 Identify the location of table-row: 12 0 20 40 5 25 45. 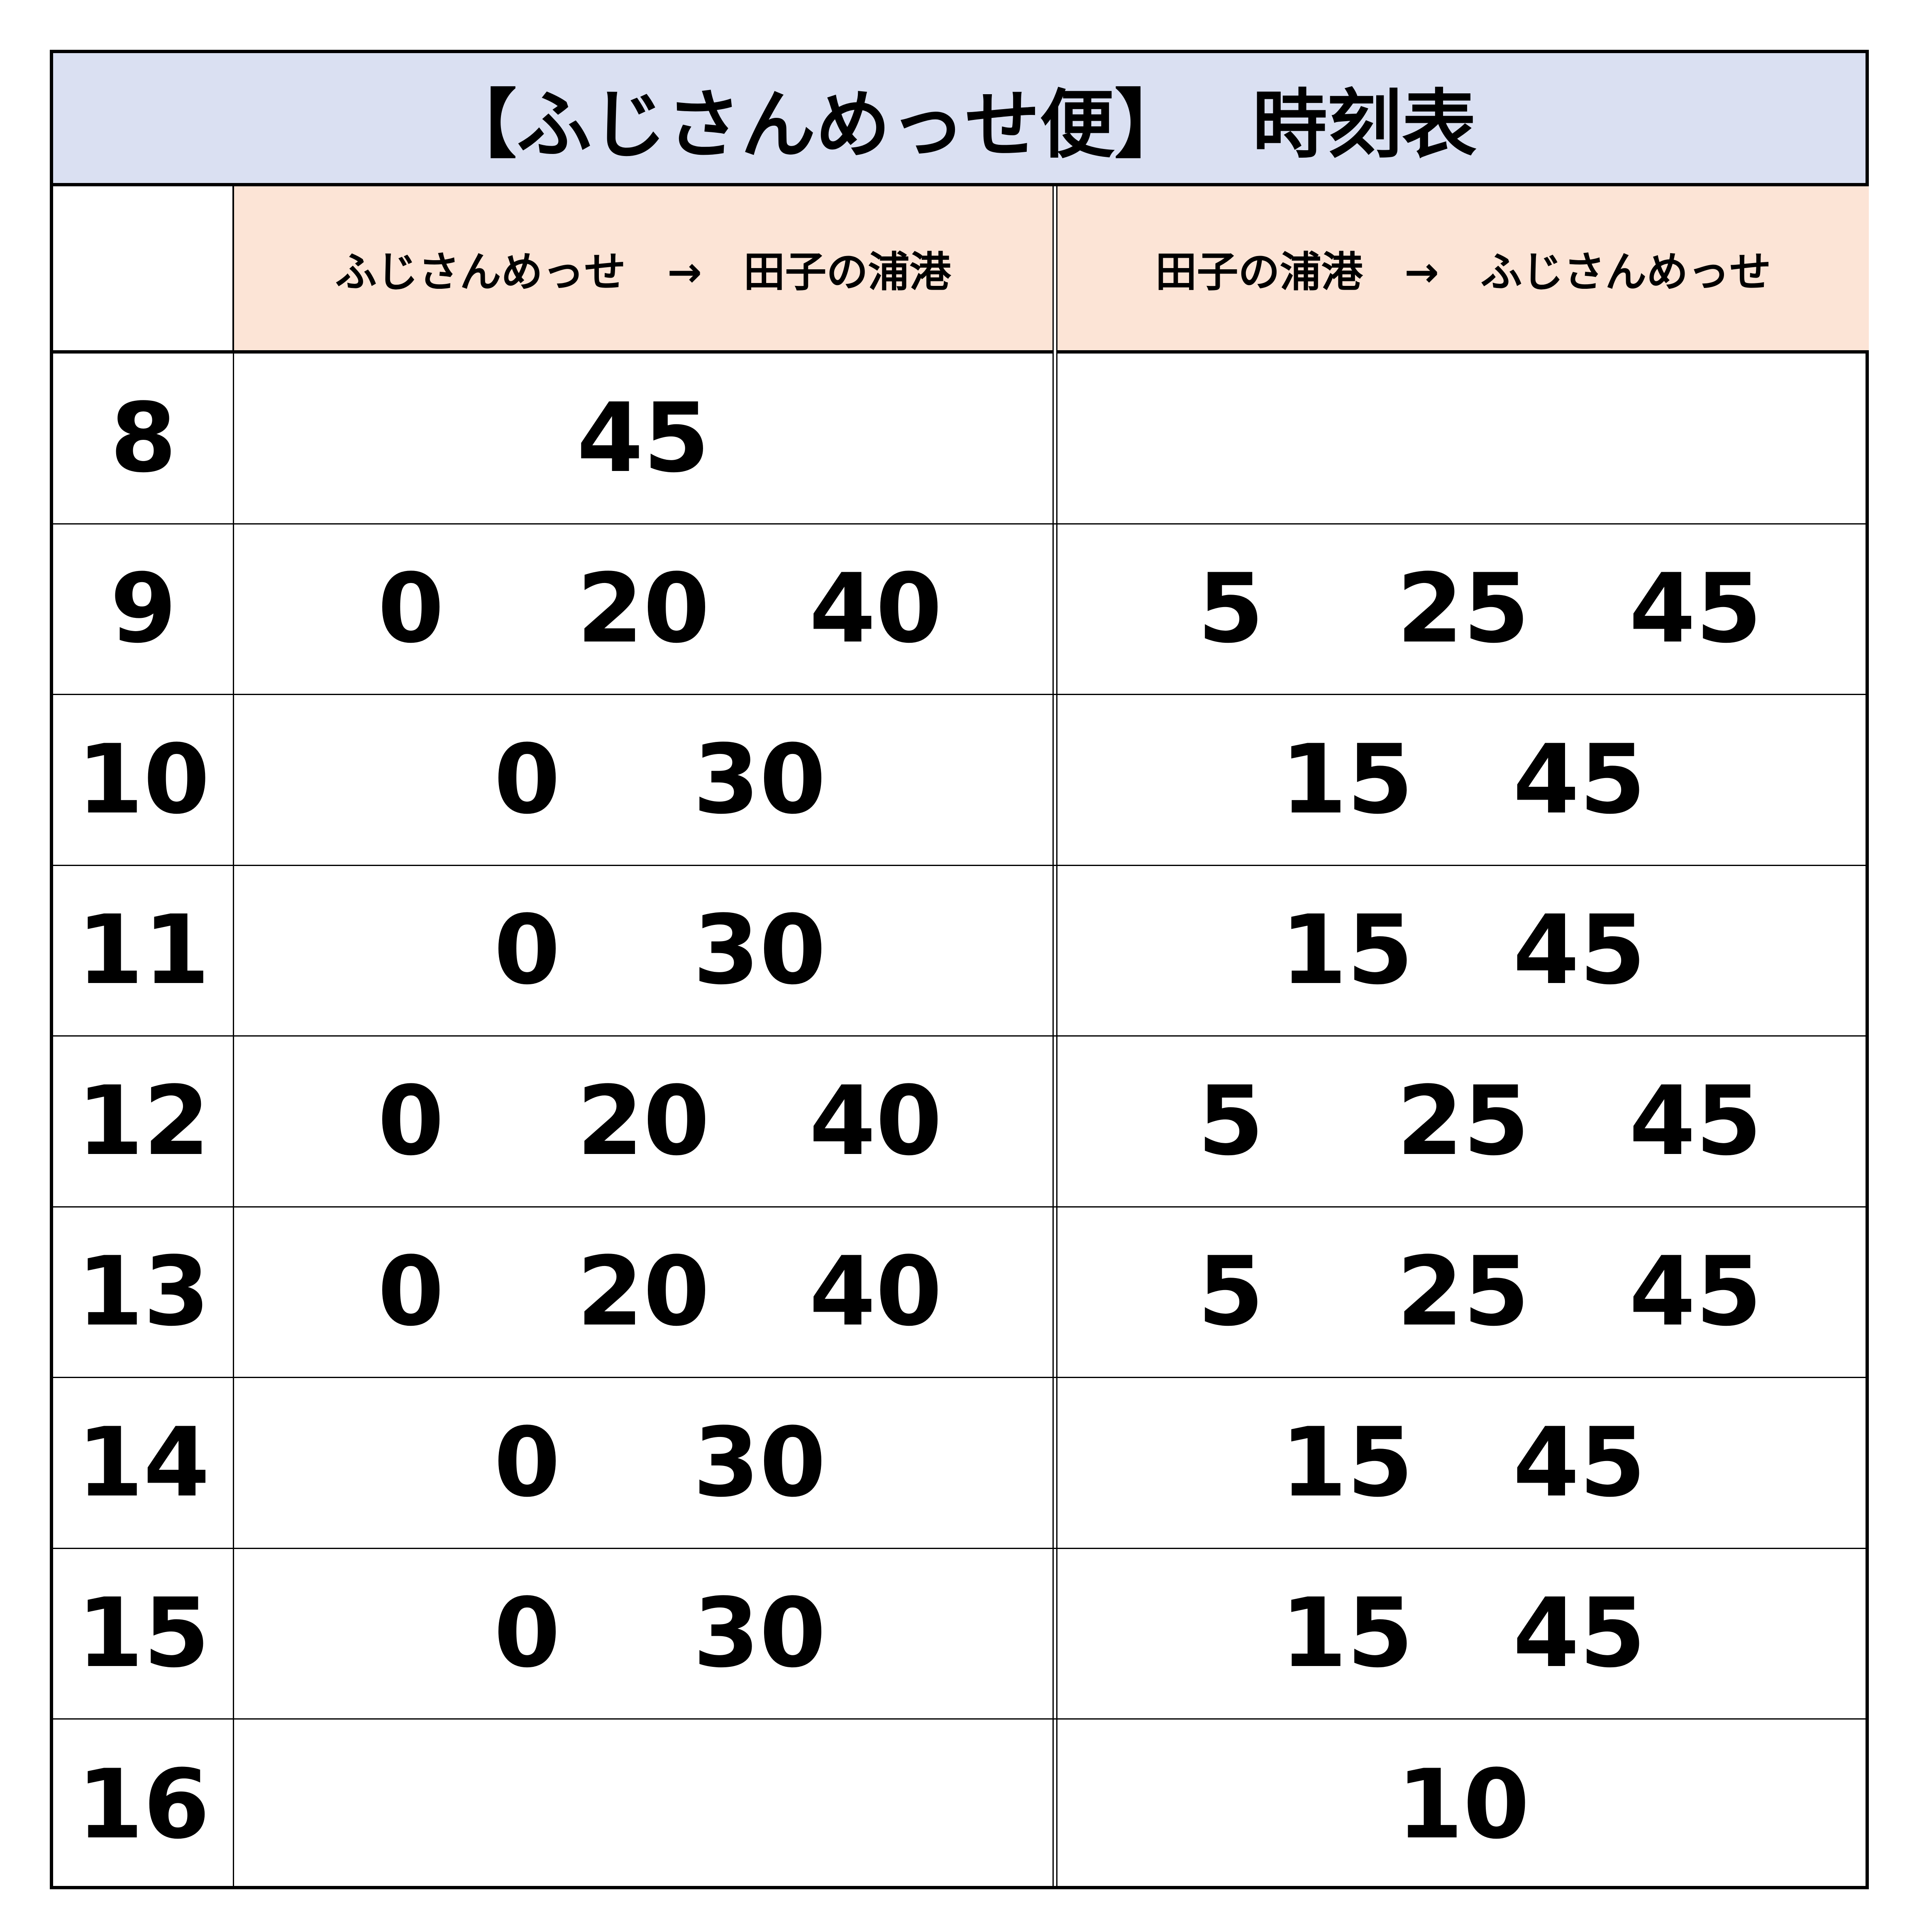
(960, 1122).